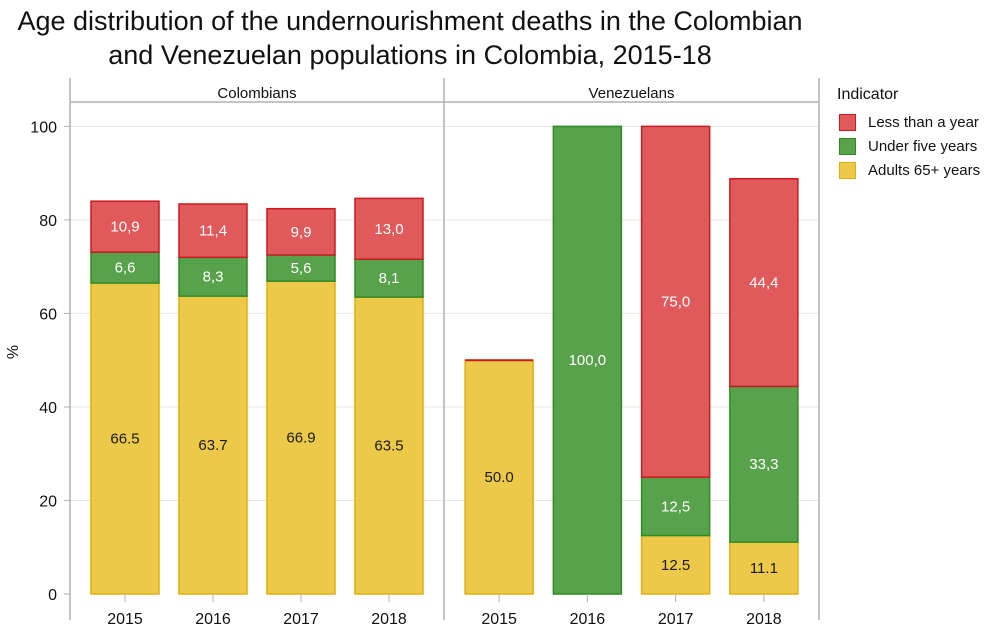 This screenshot has height=634, width=1000. I want to click on data-label: 12,5, so click(675, 506).